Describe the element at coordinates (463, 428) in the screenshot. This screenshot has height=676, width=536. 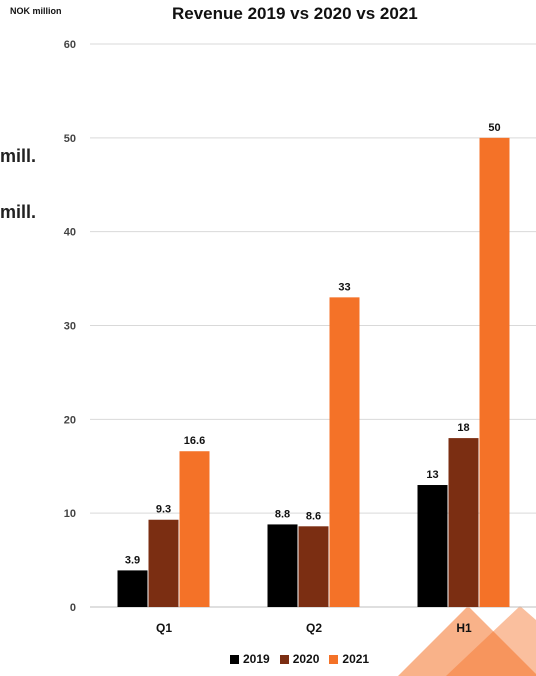
I see `data-label-2020-H1: 18` at that location.